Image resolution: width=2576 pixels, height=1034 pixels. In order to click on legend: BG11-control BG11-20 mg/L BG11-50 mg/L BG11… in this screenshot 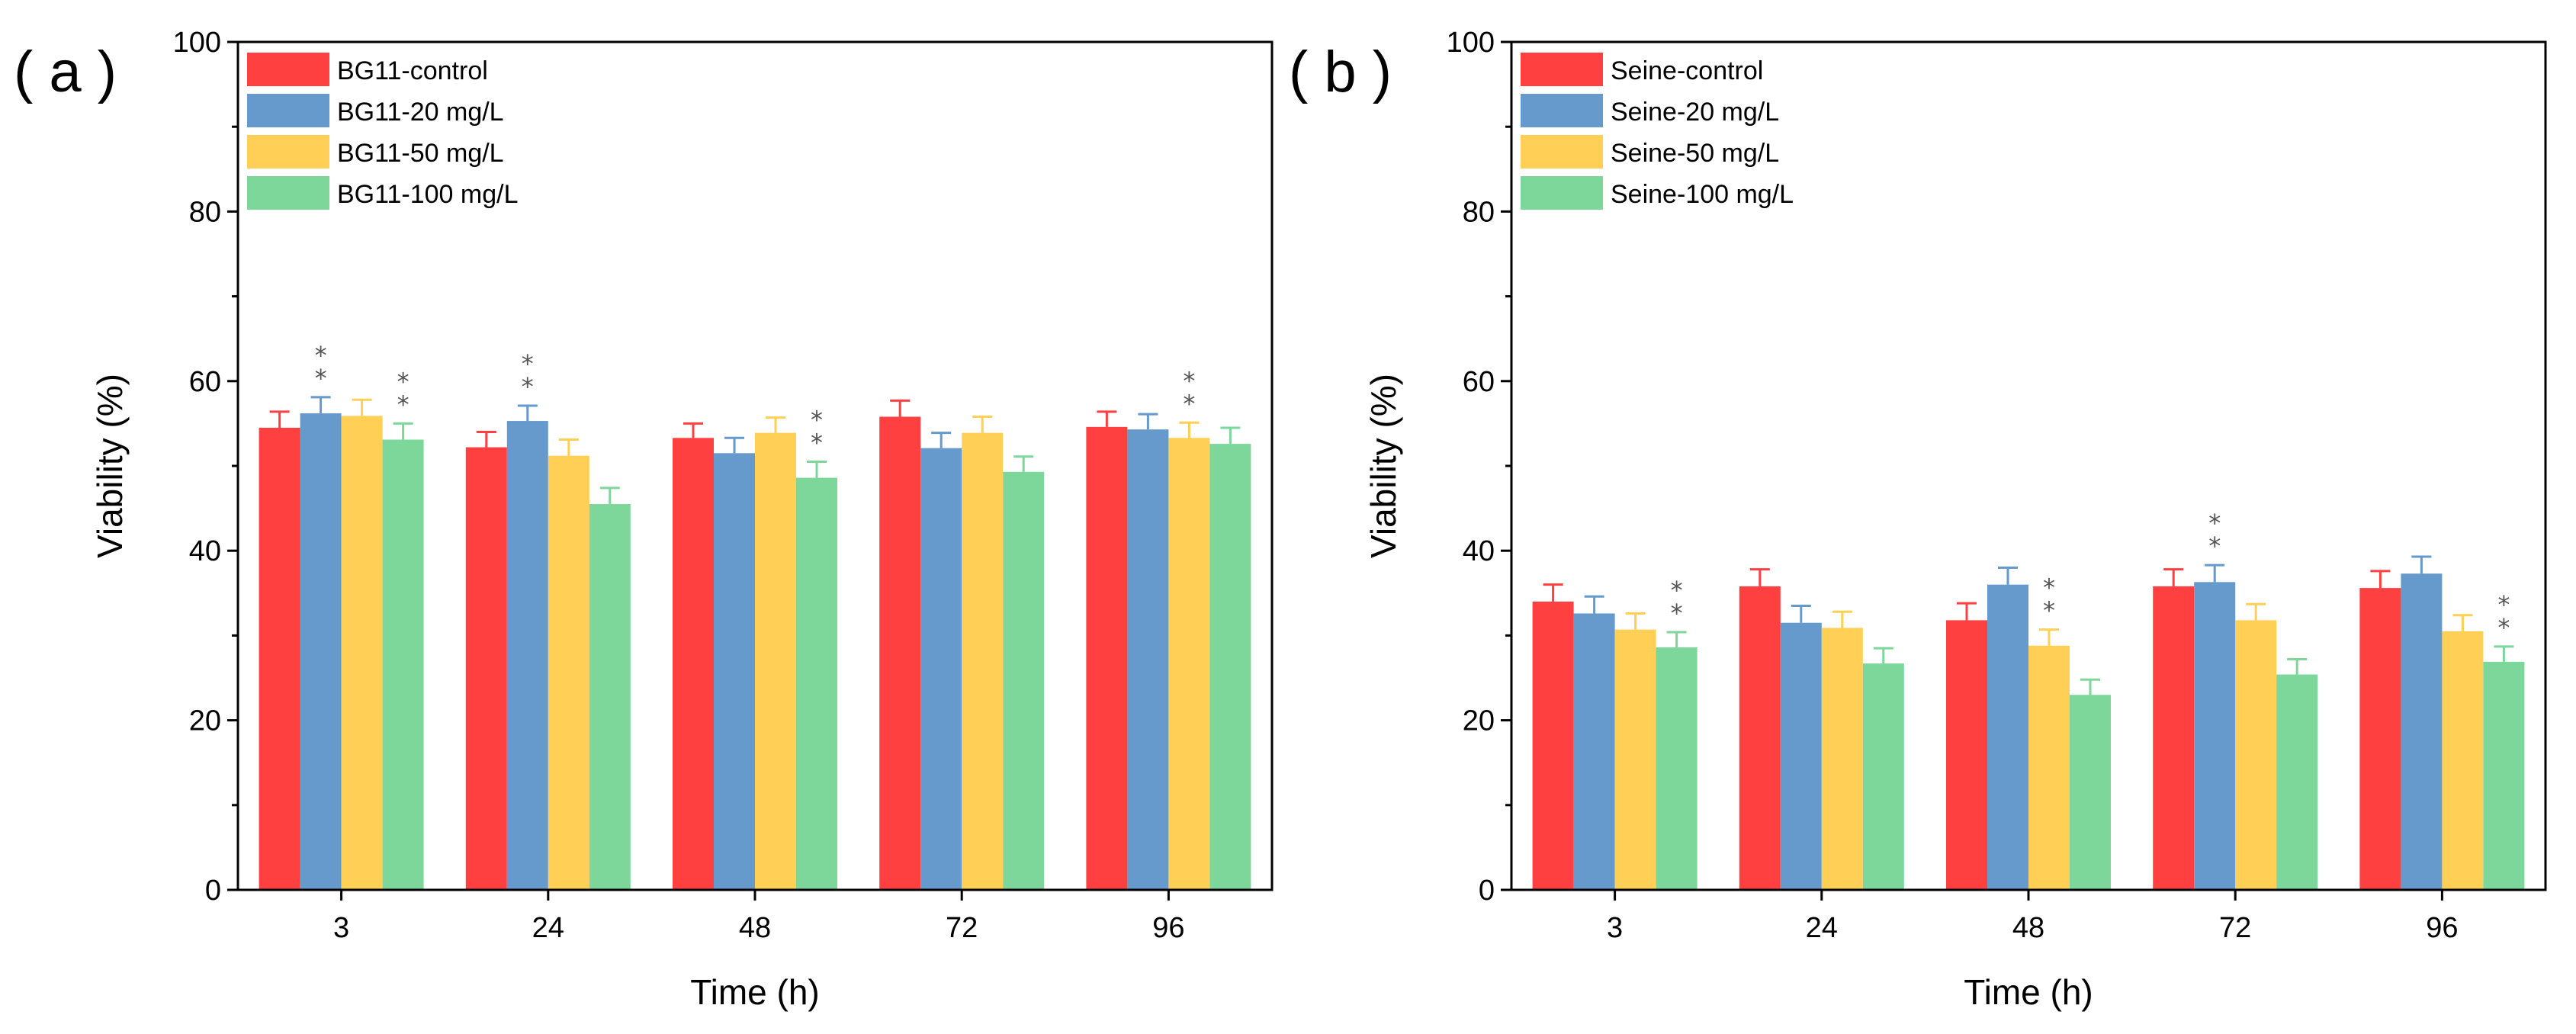, I will do `click(383, 131)`.